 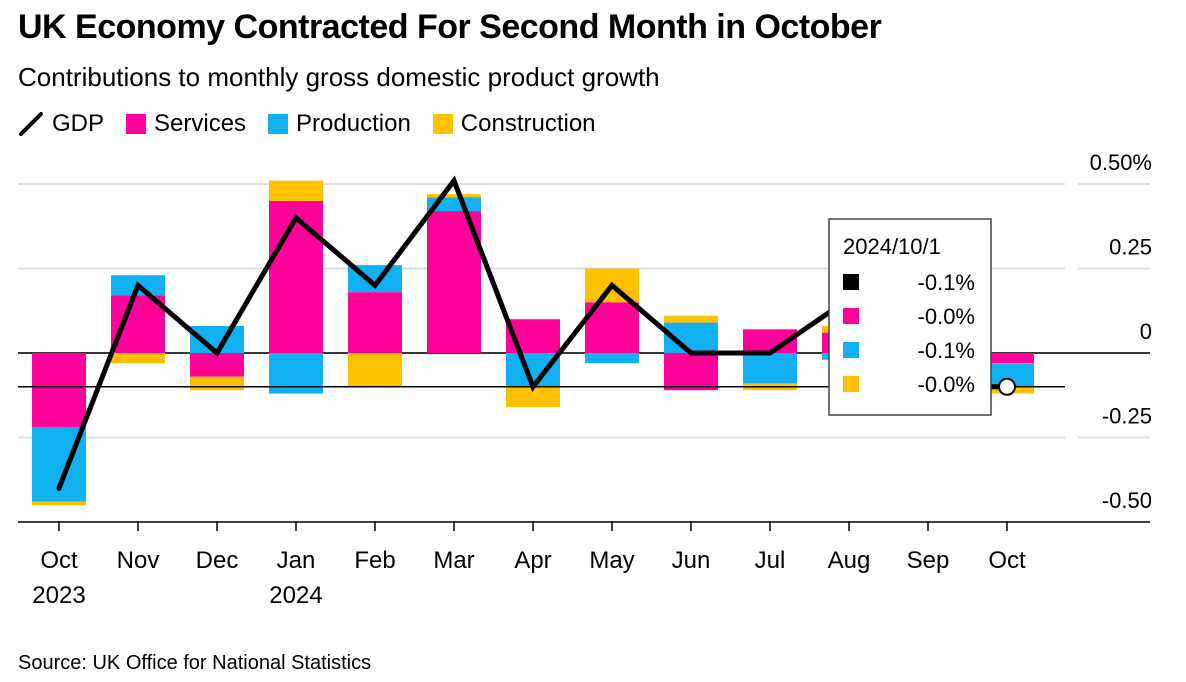 I want to click on tooltip-date: 2024/10/1, so click(x=892, y=246).